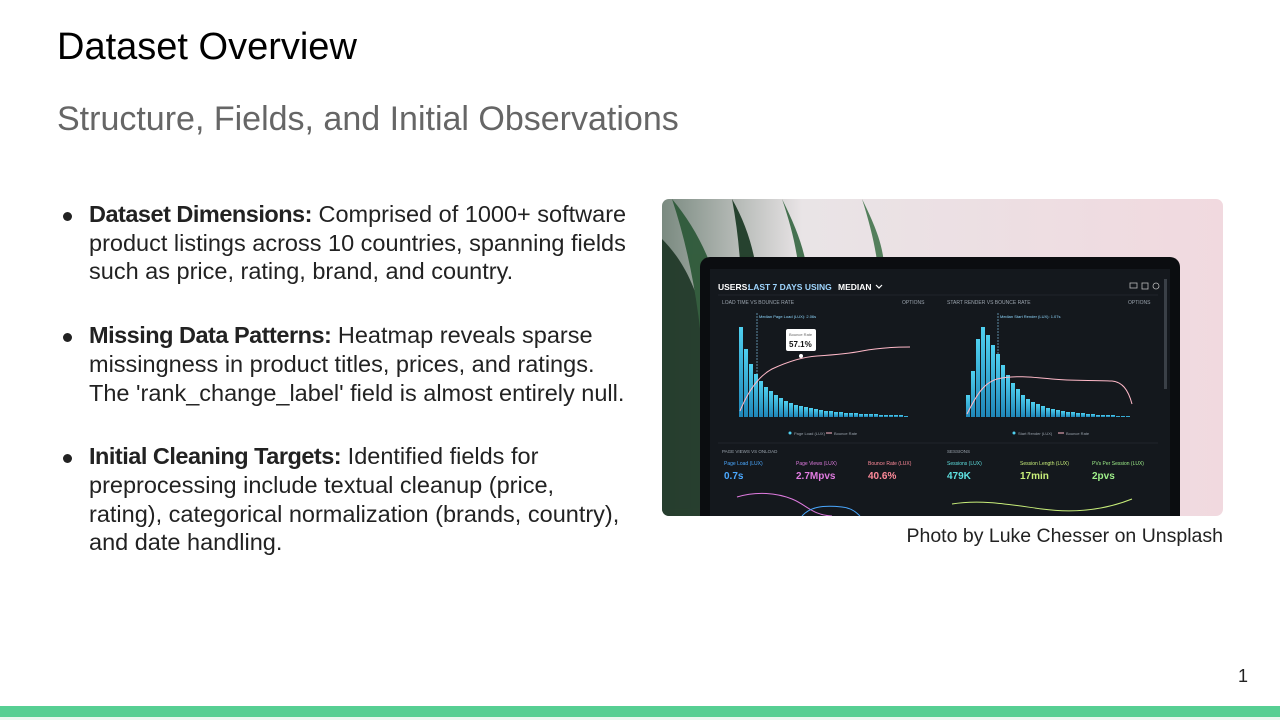  I want to click on panel-right-title: START RENDER VS BOUNCE RATE, so click(989, 303).